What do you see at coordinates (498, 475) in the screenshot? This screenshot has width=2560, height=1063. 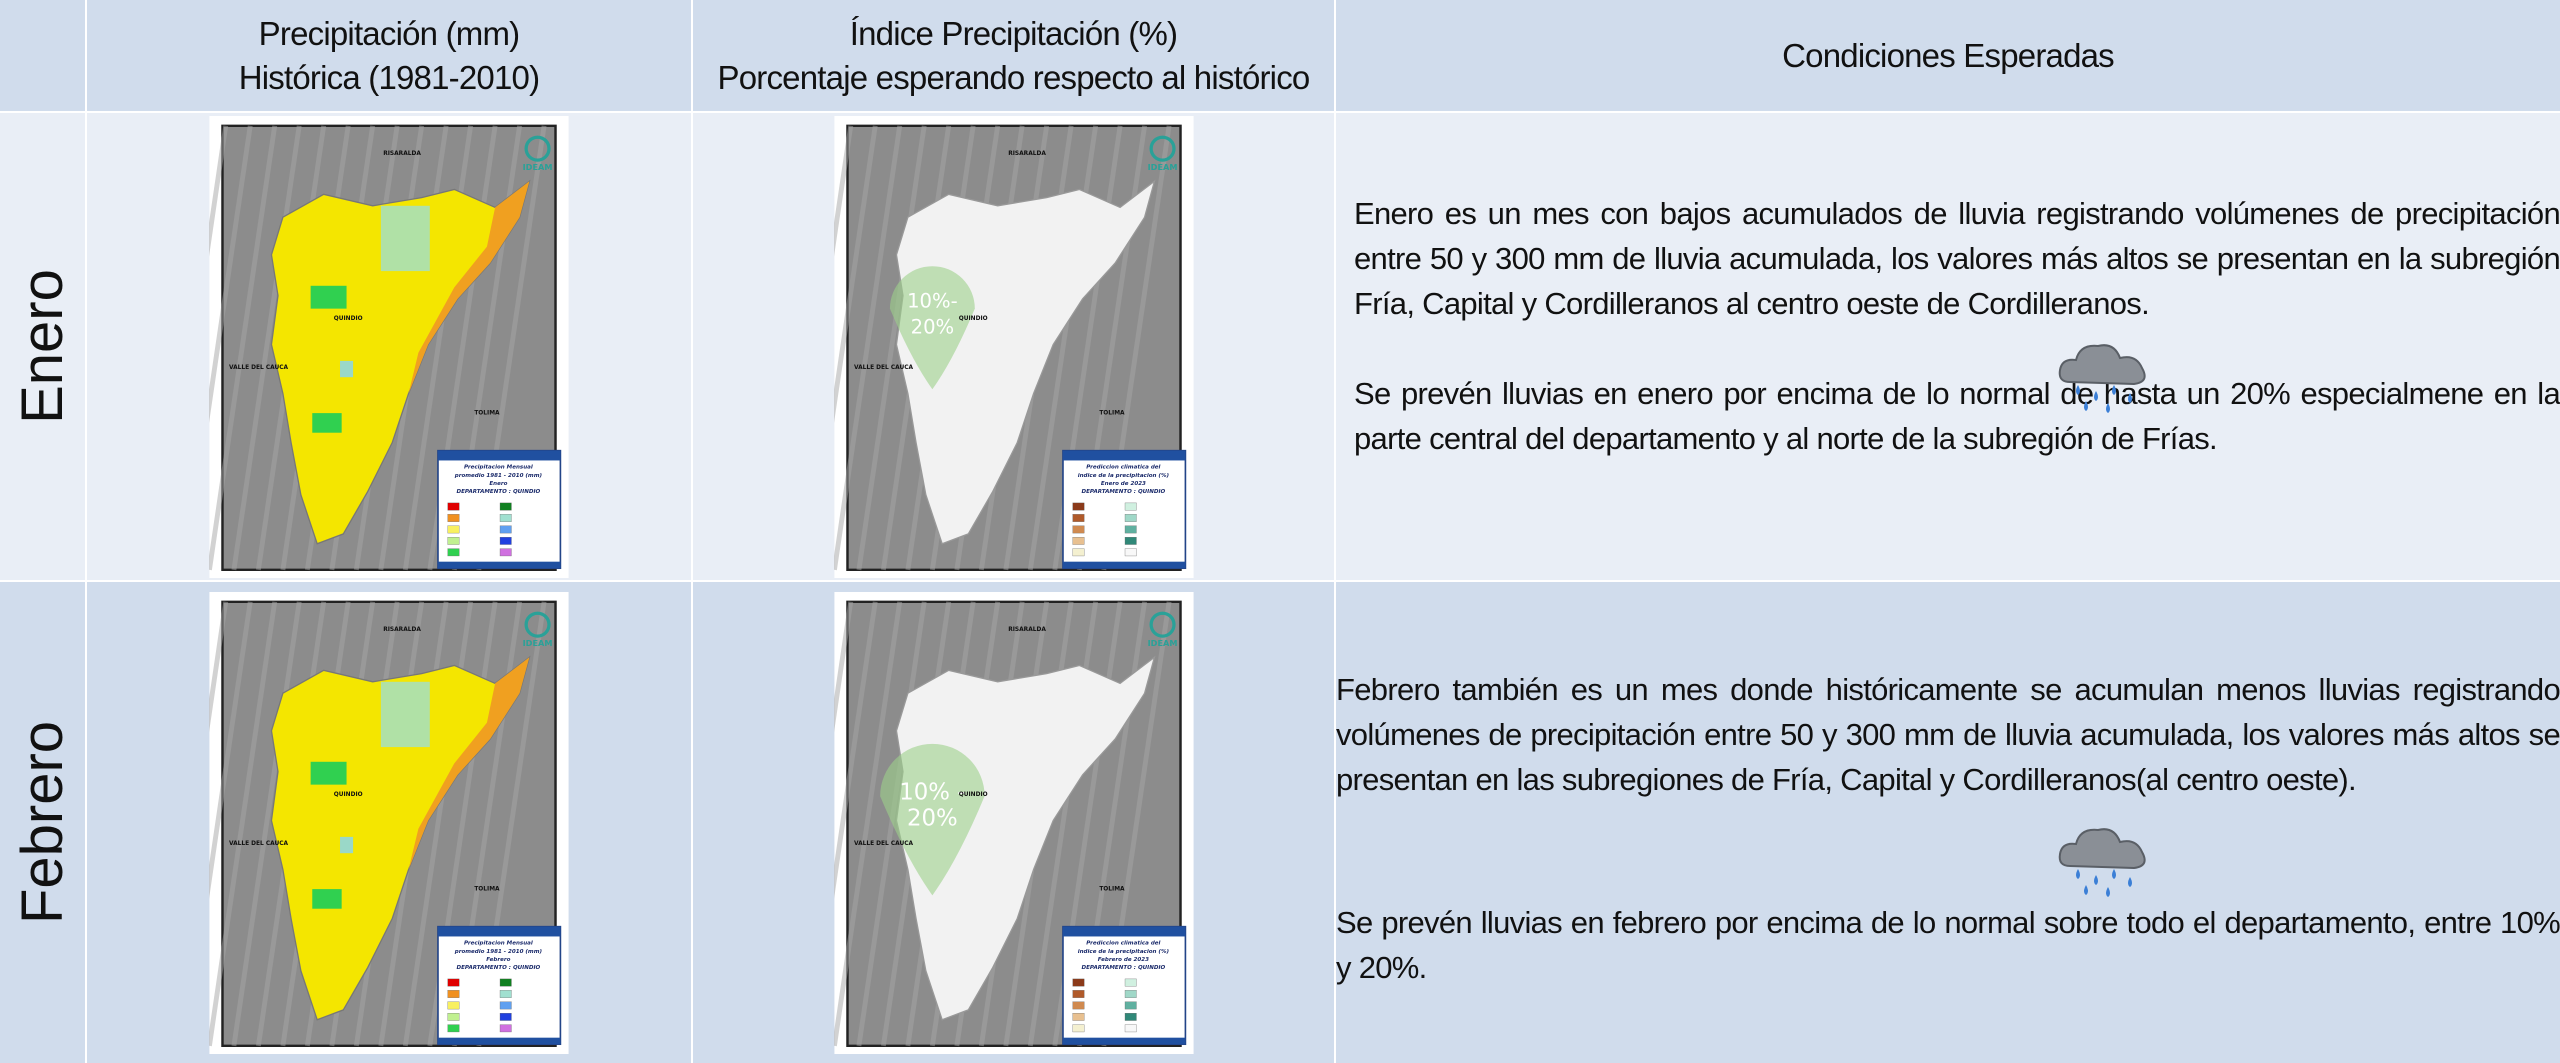 I see `legend-title: promedio 1981 - 2010 (mm)` at bounding box center [498, 475].